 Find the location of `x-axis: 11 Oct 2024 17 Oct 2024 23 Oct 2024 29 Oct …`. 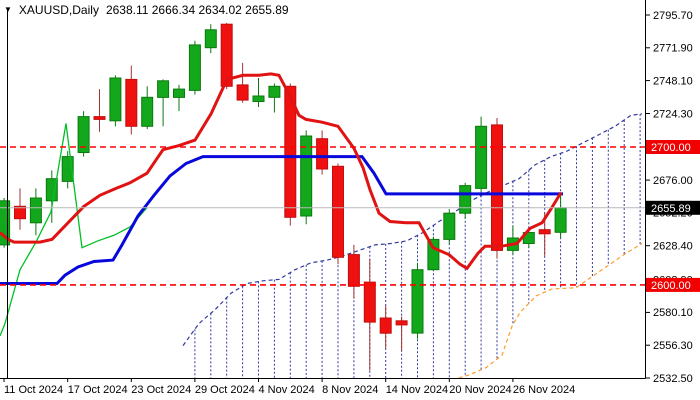

x-axis: 11 Oct 2024 17 Oct 2024 23 Oct 2024 29 Oct … is located at coordinates (289, 387).